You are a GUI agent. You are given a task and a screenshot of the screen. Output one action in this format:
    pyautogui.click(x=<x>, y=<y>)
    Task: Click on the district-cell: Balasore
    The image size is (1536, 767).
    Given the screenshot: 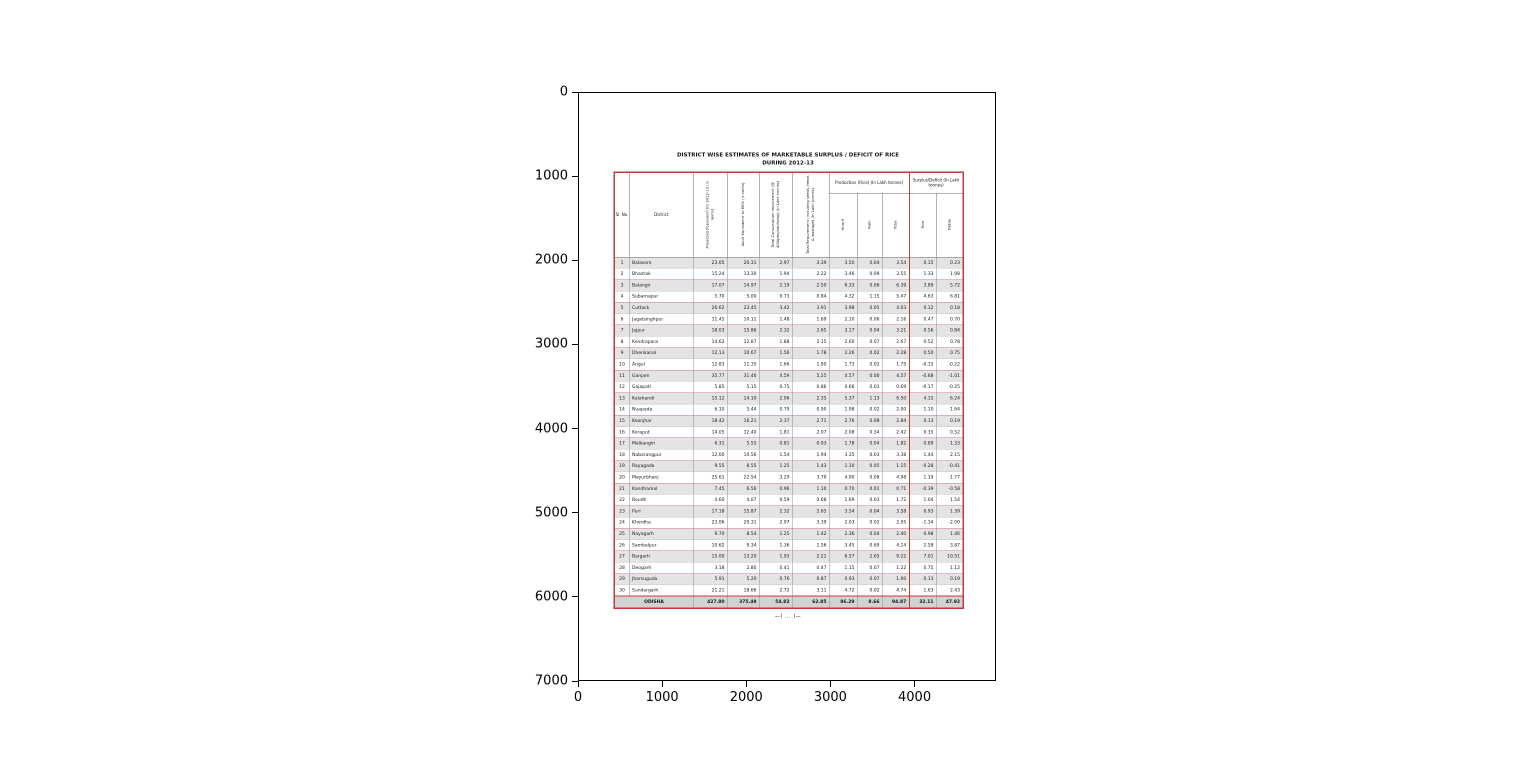 What is the action you would take?
    pyautogui.click(x=661, y=263)
    